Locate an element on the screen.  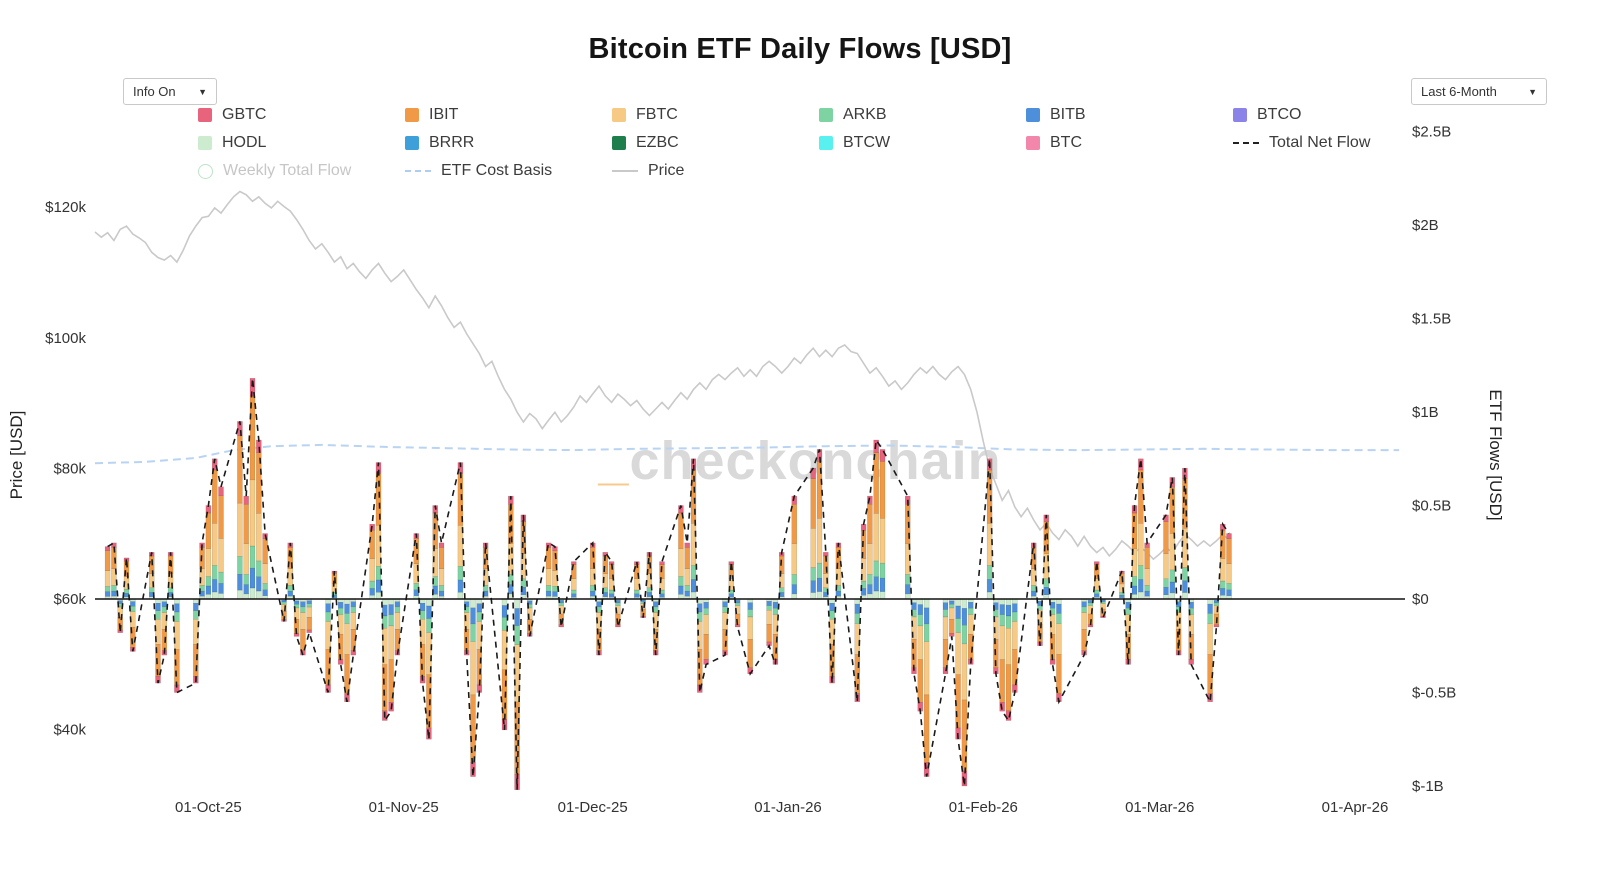
legend-item-total-net-flow: Total Net Flow is located at coordinates (1336, 143).